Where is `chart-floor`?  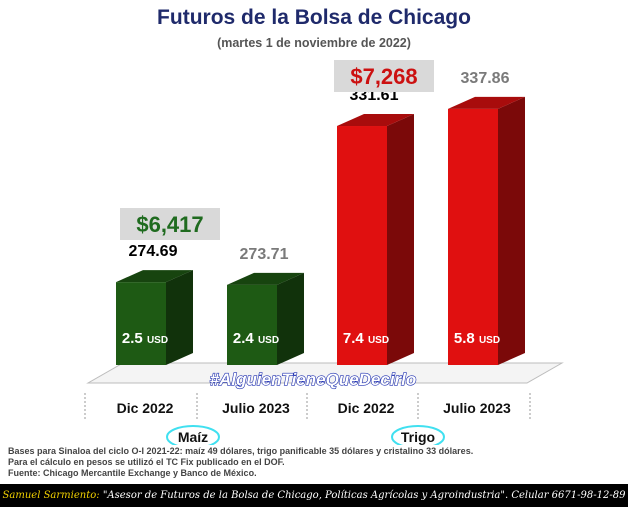
chart-floor is located at coordinates (325, 373).